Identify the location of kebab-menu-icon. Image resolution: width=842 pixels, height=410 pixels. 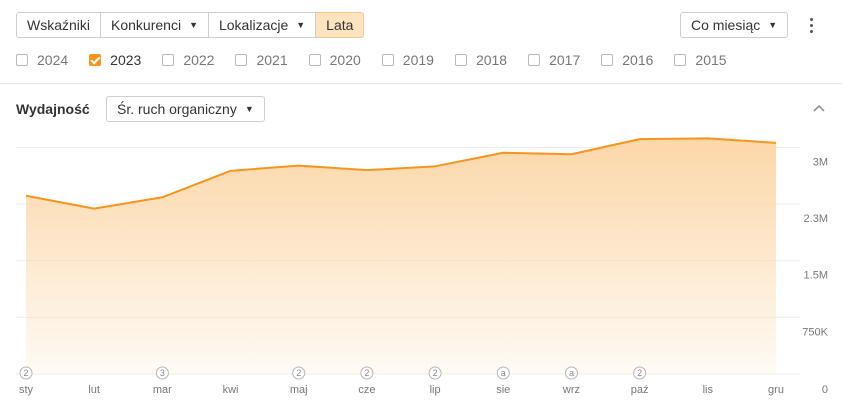
(811, 25).